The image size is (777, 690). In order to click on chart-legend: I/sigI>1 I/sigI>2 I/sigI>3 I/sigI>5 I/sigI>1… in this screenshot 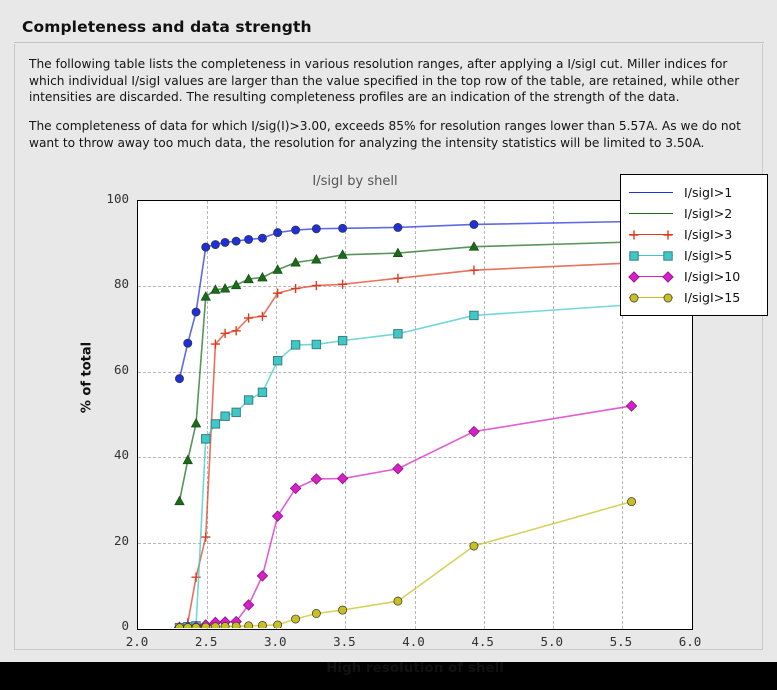, I will do `click(694, 245)`.